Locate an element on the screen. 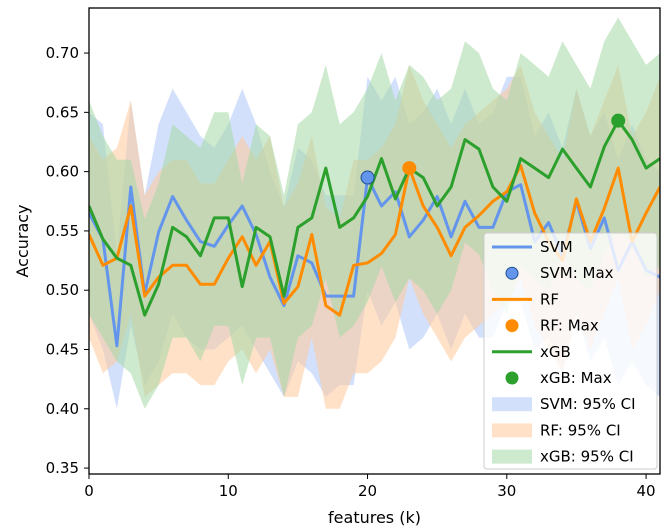 The width and height of the screenshot is (665, 529). legend-item-rf-ci: RF: 95% CI is located at coordinates (556, 430).